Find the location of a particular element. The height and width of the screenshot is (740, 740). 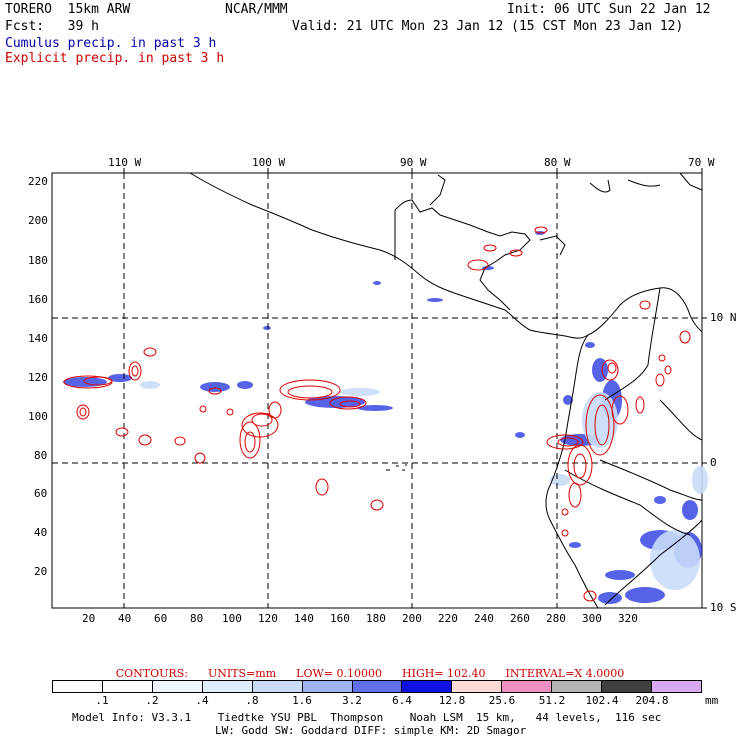

contours-label: CONTOURS: is located at coordinates (151, 673).